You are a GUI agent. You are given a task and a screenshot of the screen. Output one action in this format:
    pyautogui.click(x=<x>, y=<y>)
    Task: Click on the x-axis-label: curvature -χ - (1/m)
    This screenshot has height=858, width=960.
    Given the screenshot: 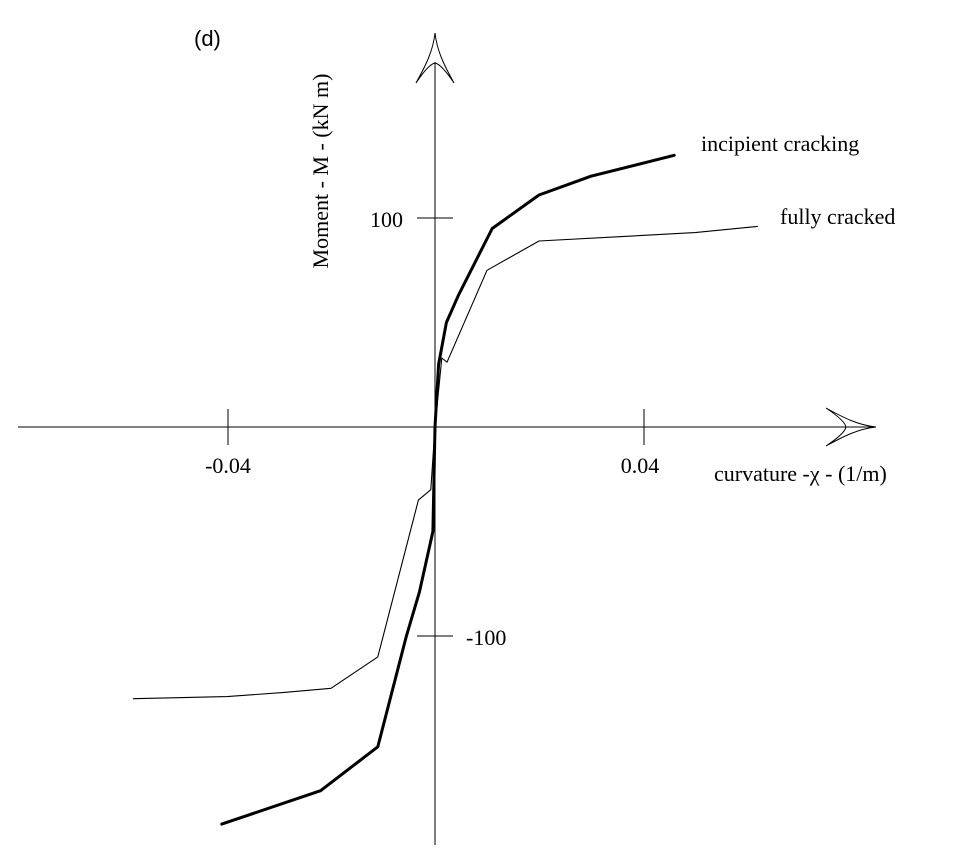 What is the action you would take?
    pyautogui.click(x=800, y=473)
    